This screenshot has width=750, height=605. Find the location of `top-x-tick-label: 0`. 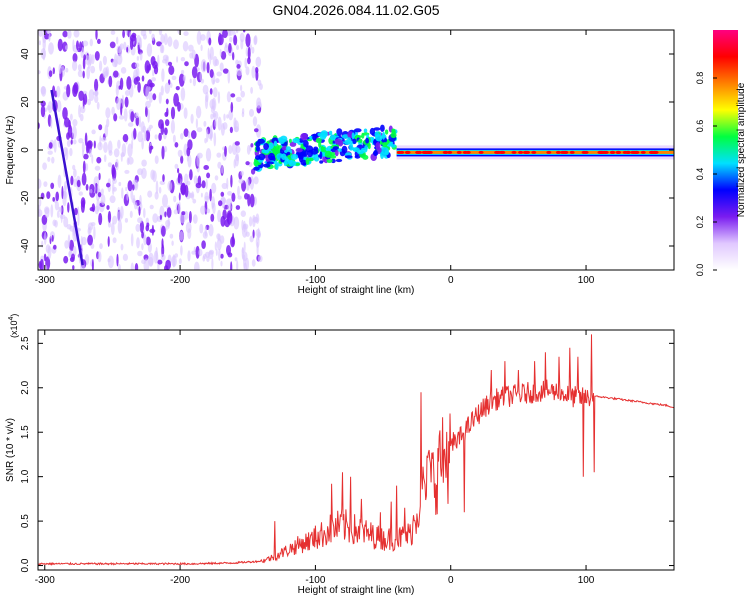

top-x-tick-label: 0 is located at coordinates (451, 280).